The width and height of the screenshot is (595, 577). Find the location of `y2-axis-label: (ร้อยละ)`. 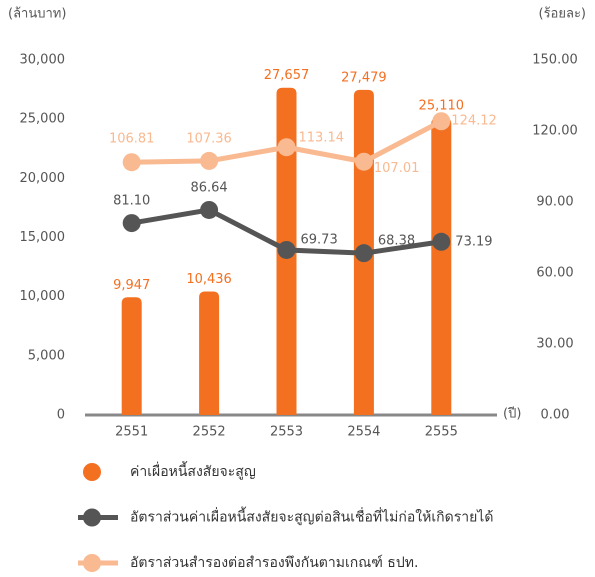

y2-axis-label: (ร้อยละ) is located at coordinates (563, 14).